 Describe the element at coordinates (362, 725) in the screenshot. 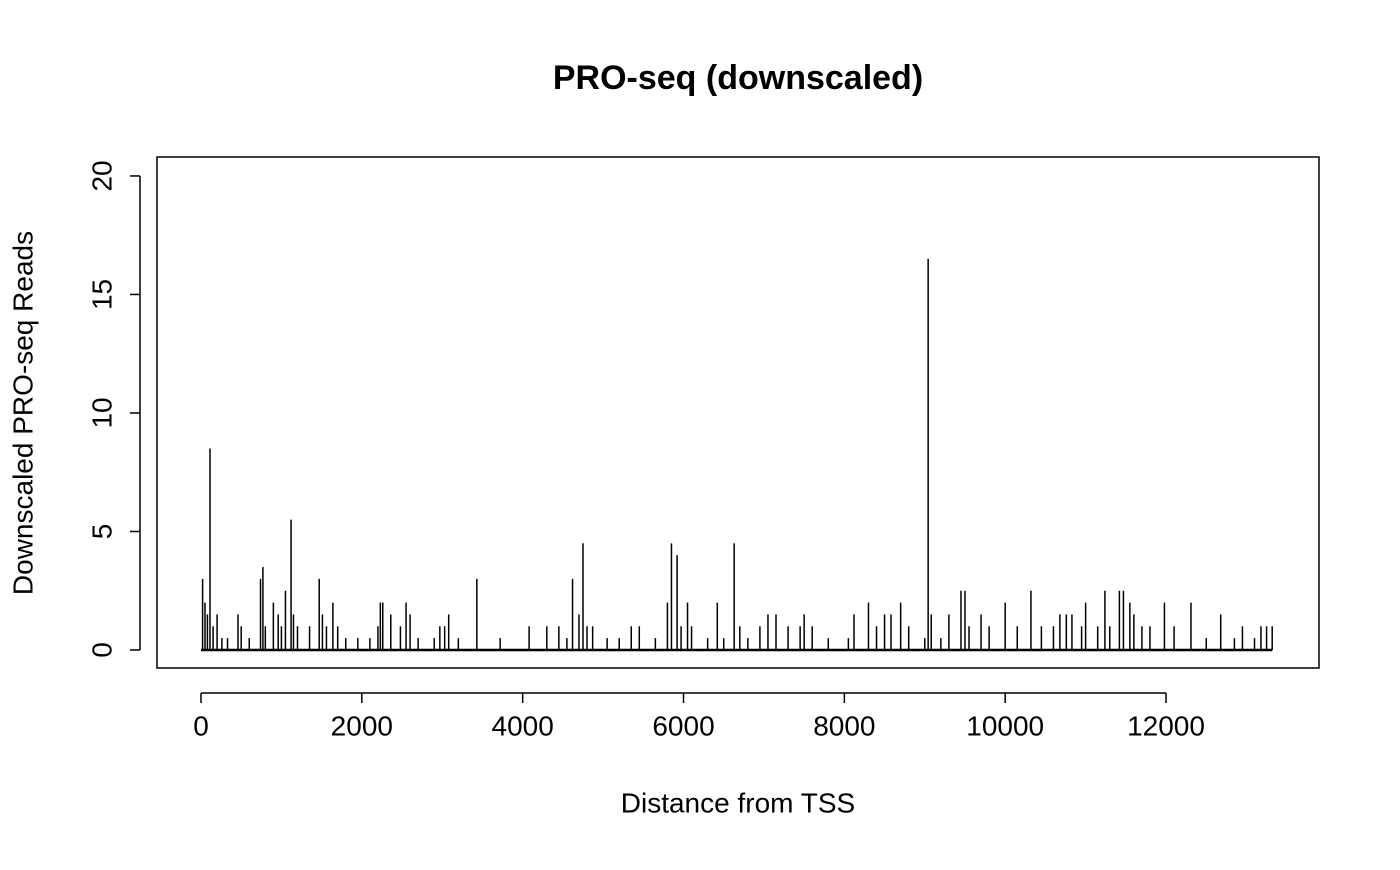

I see `x-tick-label: 2000` at that location.